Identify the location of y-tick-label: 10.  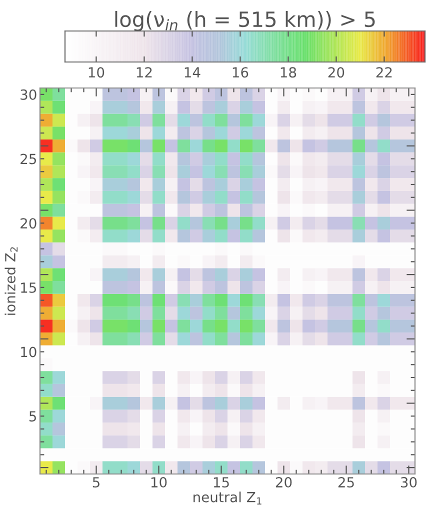
(28, 352).